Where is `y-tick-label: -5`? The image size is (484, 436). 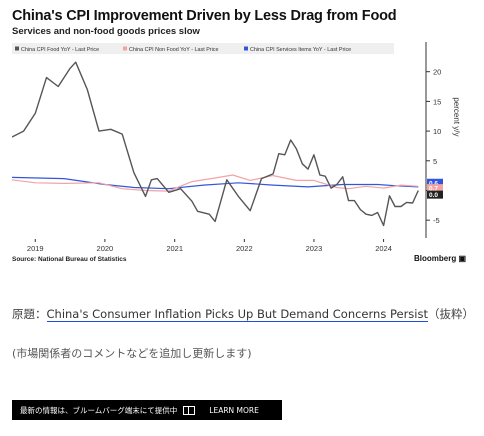 y-tick-label: -5 is located at coordinates (436, 220).